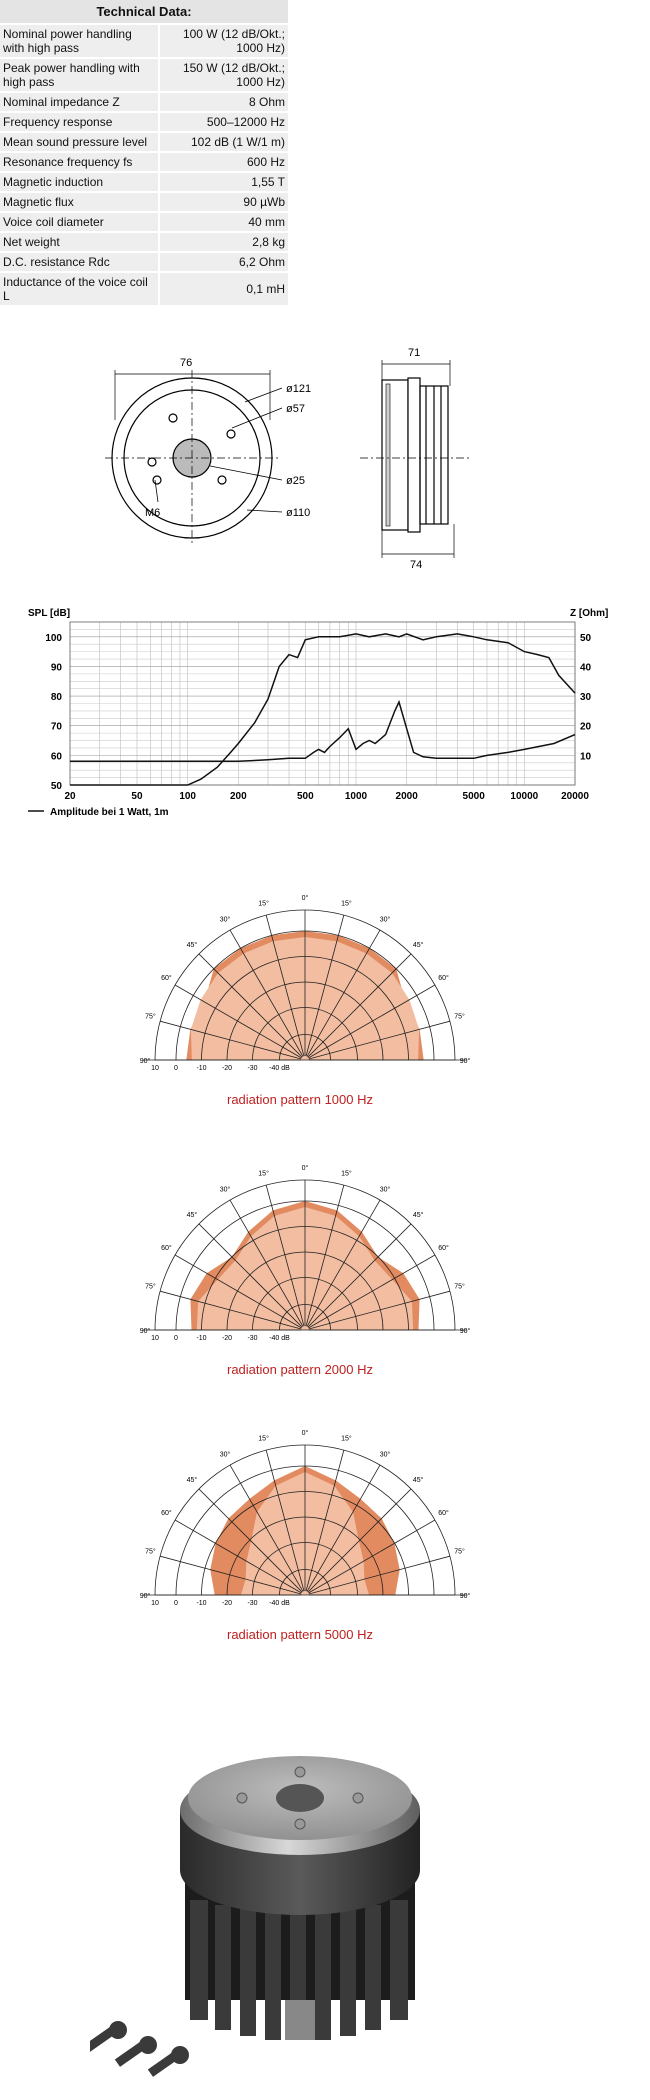 The height and width of the screenshot is (2100, 650). I want to click on tech-row: Inductance of the voice coil L 0,1 mH, so click(144, 288).